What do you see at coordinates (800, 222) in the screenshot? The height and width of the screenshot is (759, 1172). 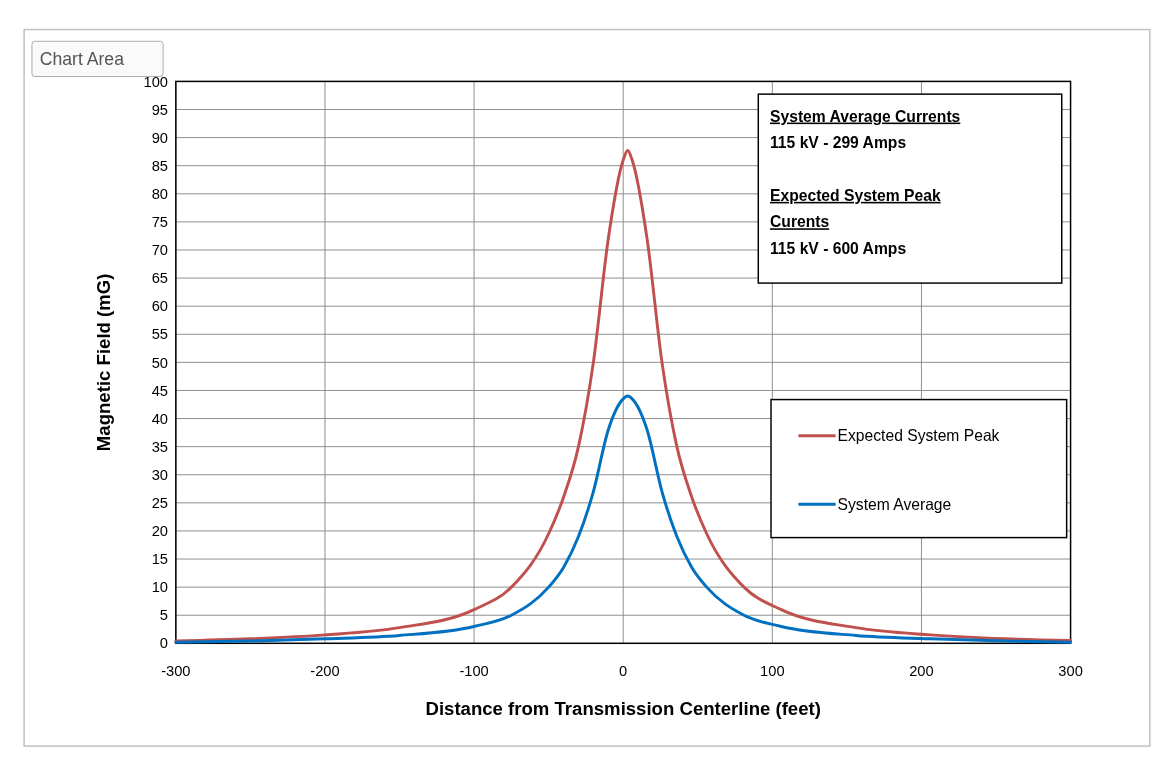 I see `annotation: Curents` at bounding box center [800, 222].